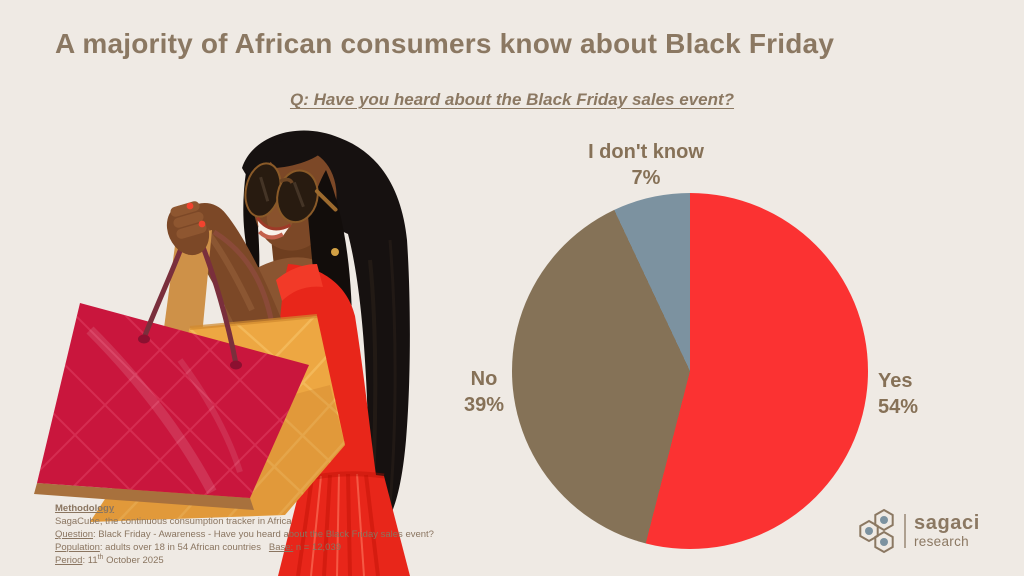 The height and width of the screenshot is (576, 1024). Describe the element at coordinates (144, 496) in the screenshot. I see `red-bag-base-edge` at that location.